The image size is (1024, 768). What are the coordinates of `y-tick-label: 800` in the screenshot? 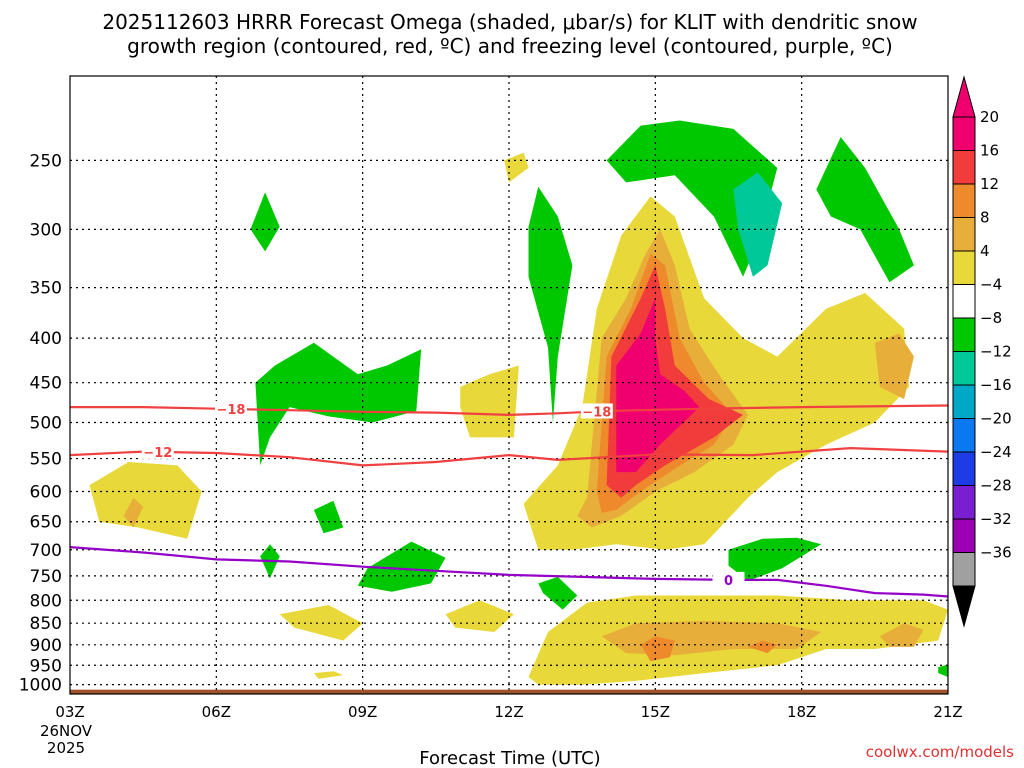 It's located at (46, 601).